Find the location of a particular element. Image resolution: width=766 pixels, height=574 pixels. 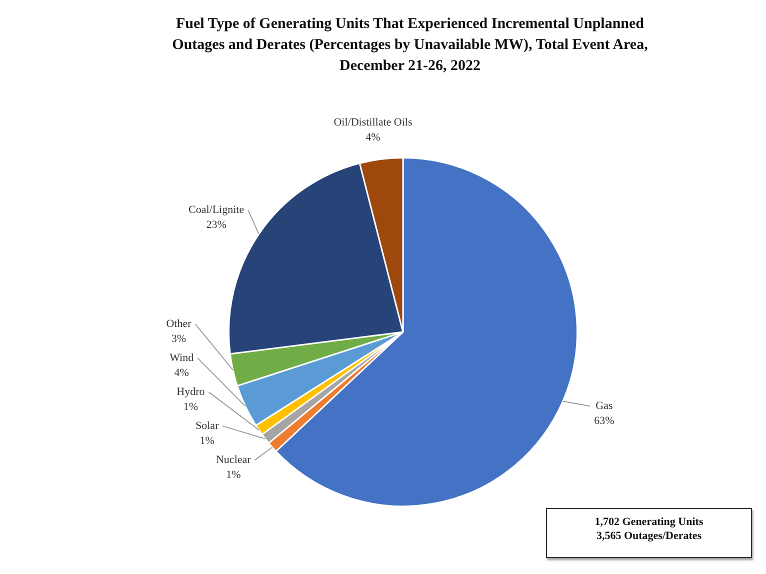

slice-label: Nuclear is located at coordinates (234, 460).